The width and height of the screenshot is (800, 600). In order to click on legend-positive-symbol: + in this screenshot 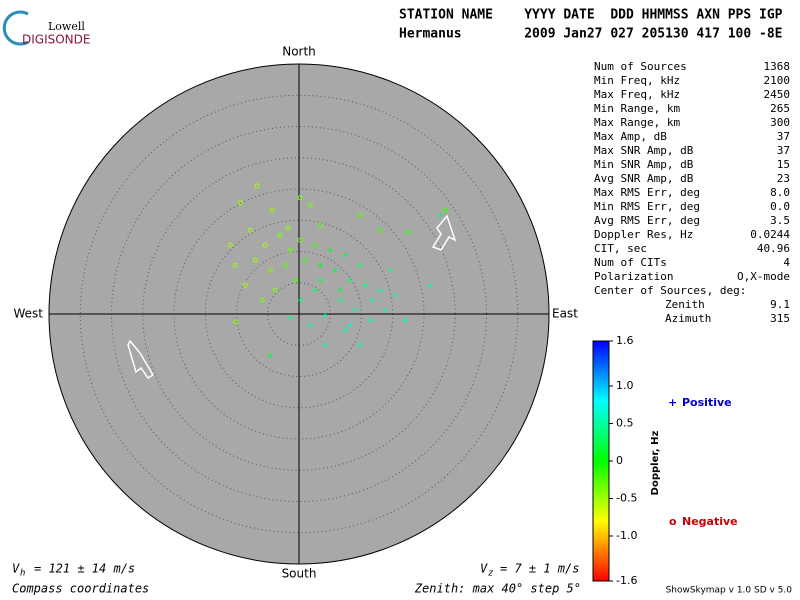, I will do `click(672, 402)`.